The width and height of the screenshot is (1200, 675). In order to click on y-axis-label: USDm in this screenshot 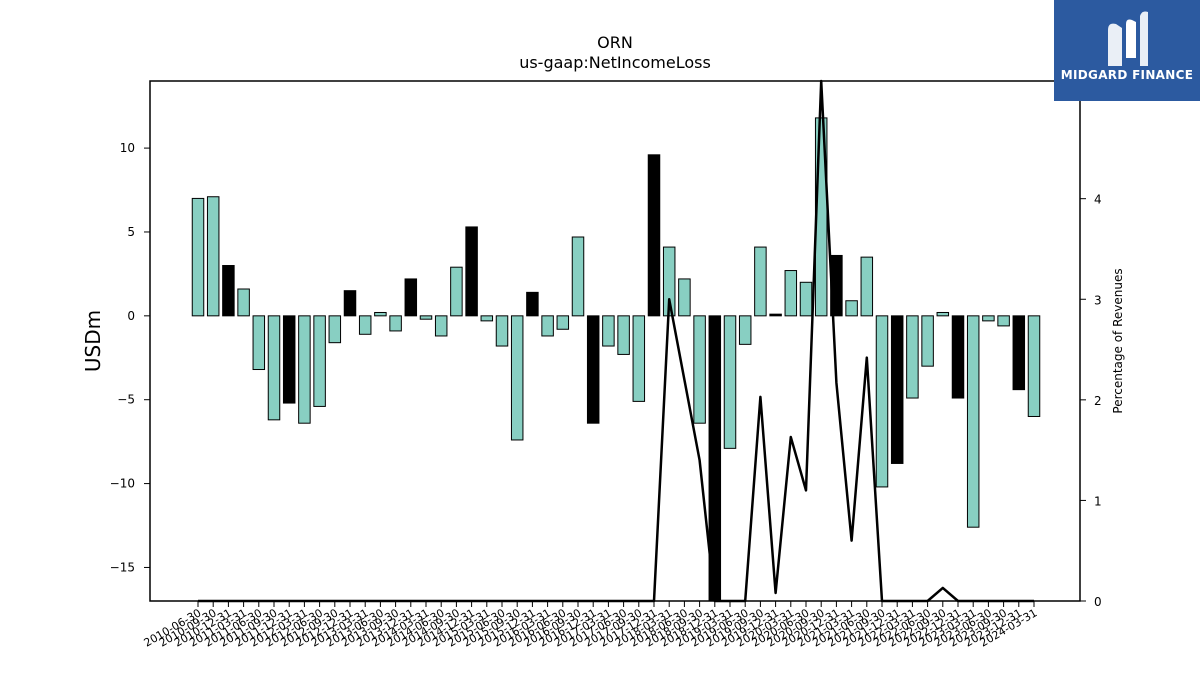, I will do `click(93, 341)`.